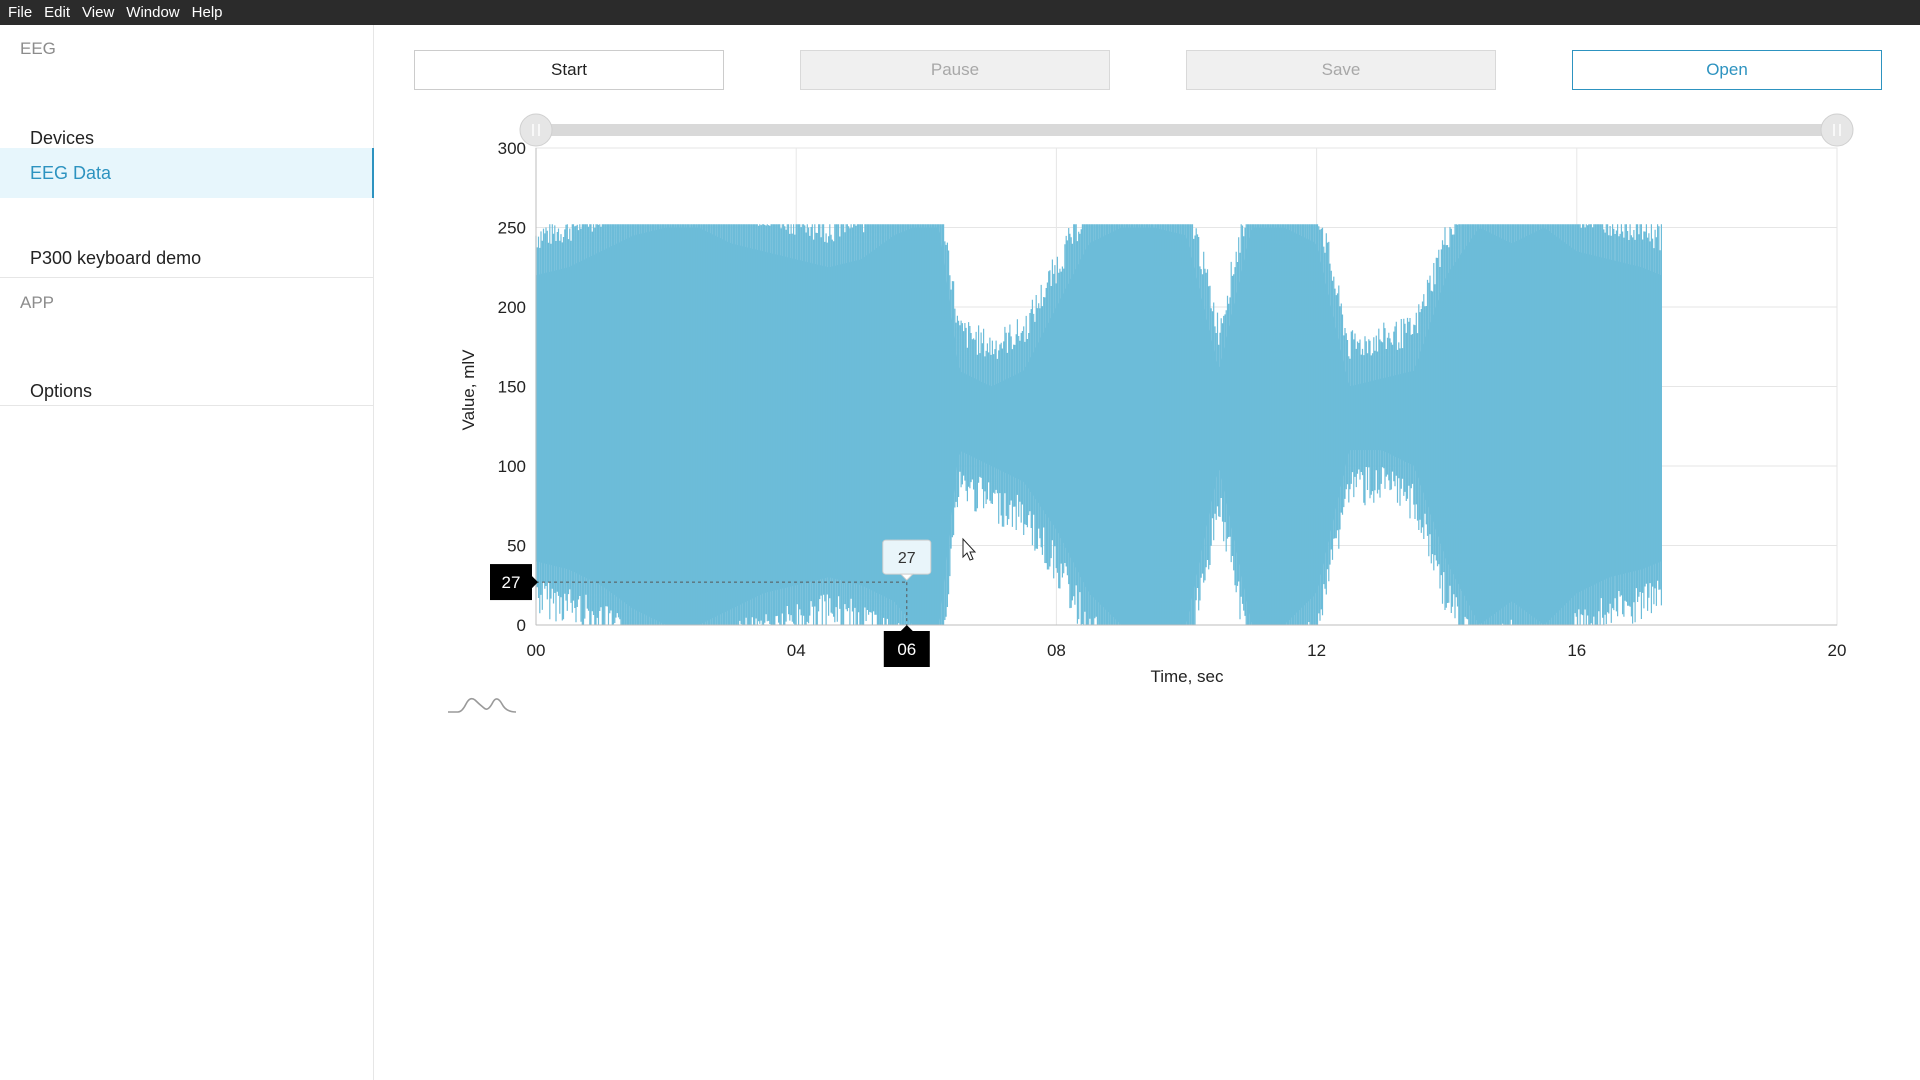 The height and width of the screenshot is (1080, 1920). I want to click on section-title-app: APP, so click(37, 302).